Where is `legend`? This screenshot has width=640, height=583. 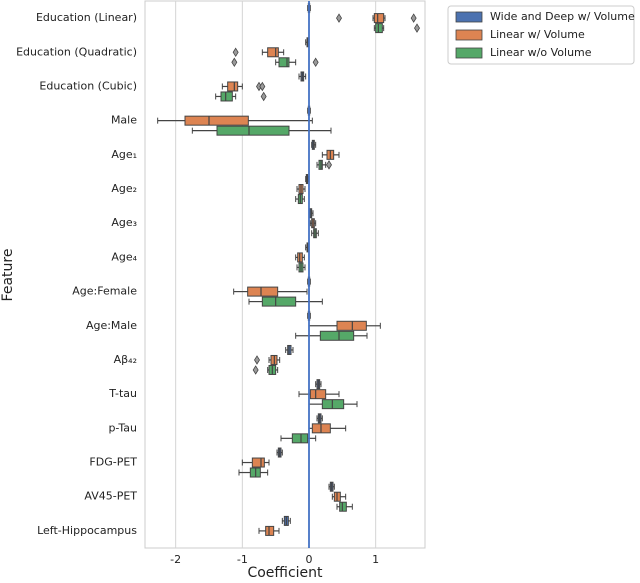 legend is located at coordinates (541, 35).